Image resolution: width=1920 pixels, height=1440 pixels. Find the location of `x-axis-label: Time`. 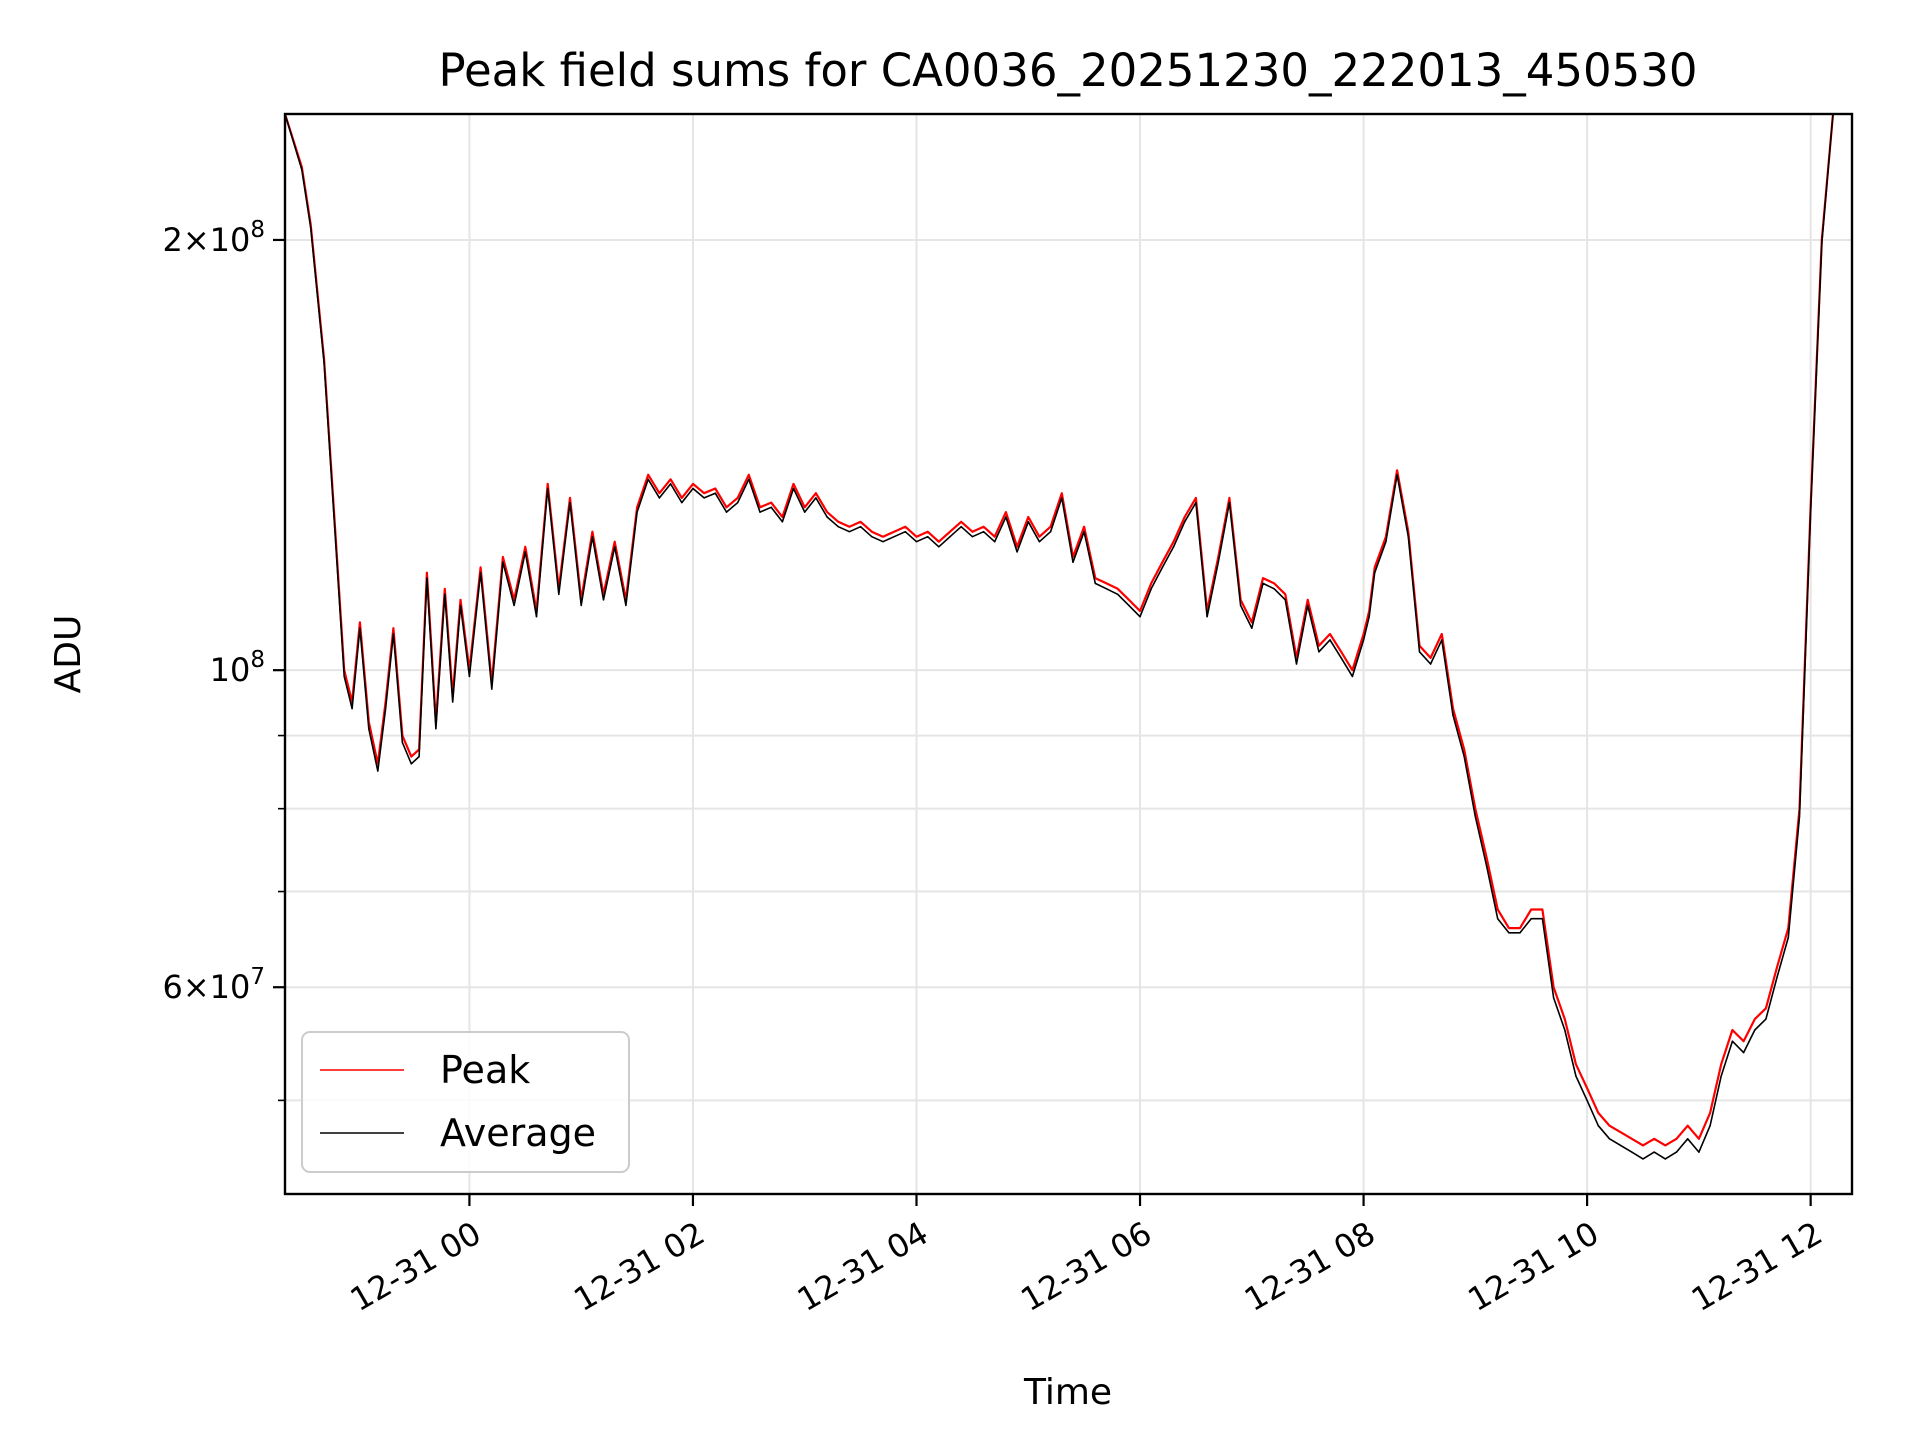

x-axis-label: Time is located at coordinates (1067, 1392).